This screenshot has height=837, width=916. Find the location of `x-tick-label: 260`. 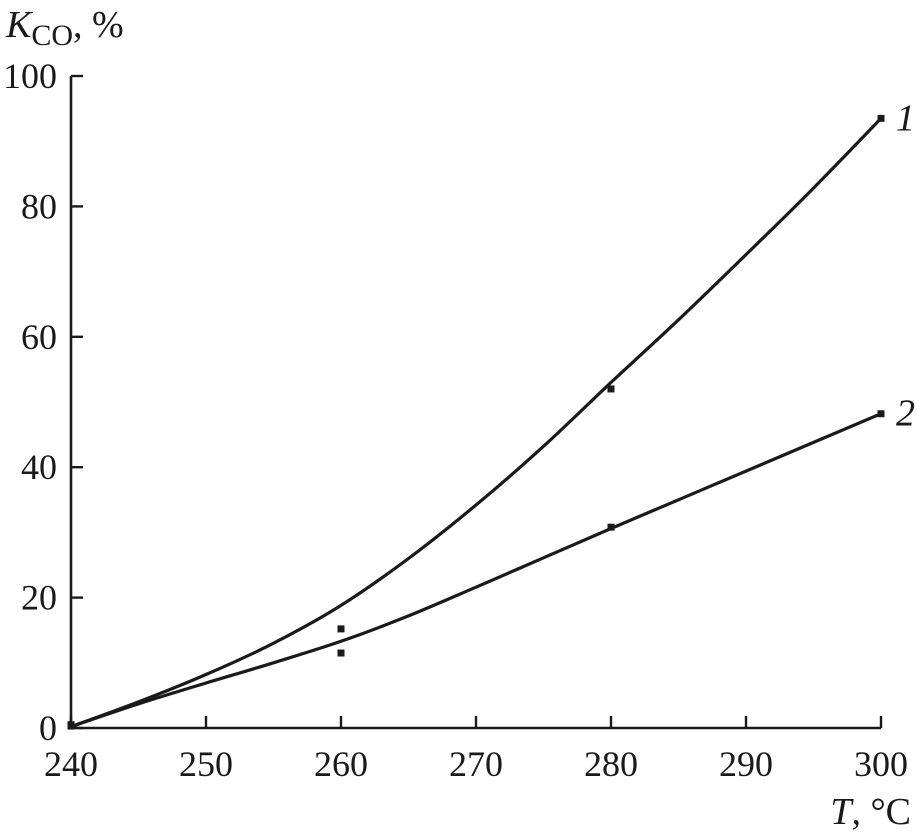

x-tick-label: 260 is located at coordinates (341, 764).